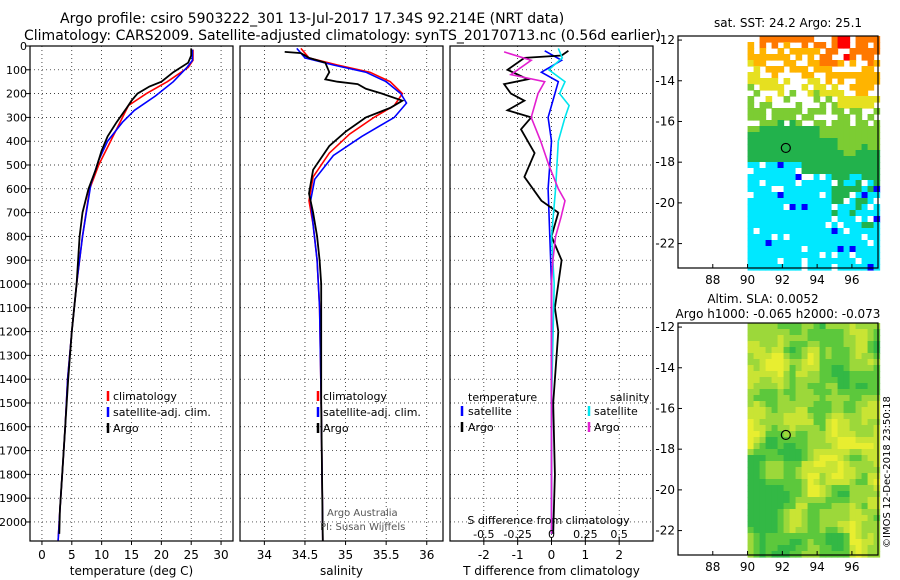 The height and width of the screenshot is (580, 900). What do you see at coordinates (13, 522) in the screenshot?
I see `y-tick-label: 2000` at bounding box center [13, 522].